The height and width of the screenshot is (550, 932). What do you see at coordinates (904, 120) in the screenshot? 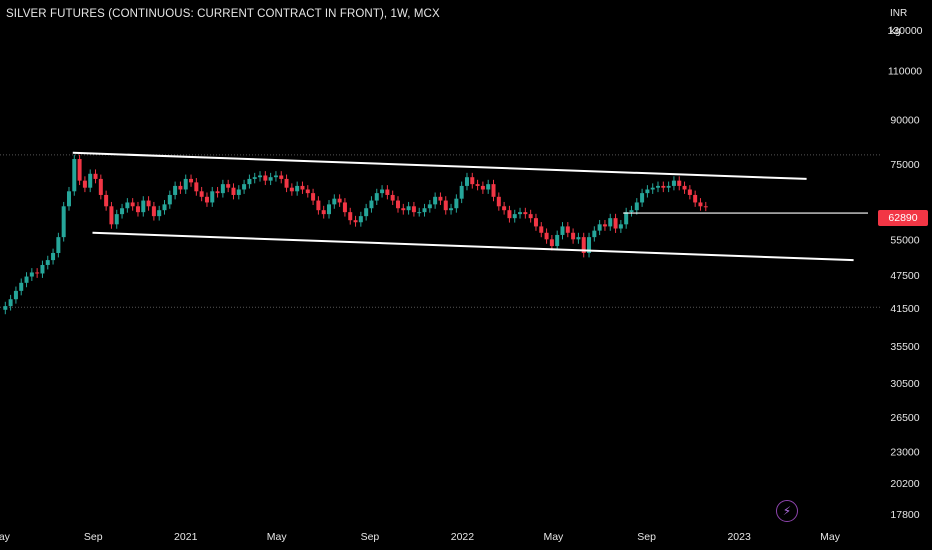
I see `price-tick-label: 90000` at bounding box center [904, 120].